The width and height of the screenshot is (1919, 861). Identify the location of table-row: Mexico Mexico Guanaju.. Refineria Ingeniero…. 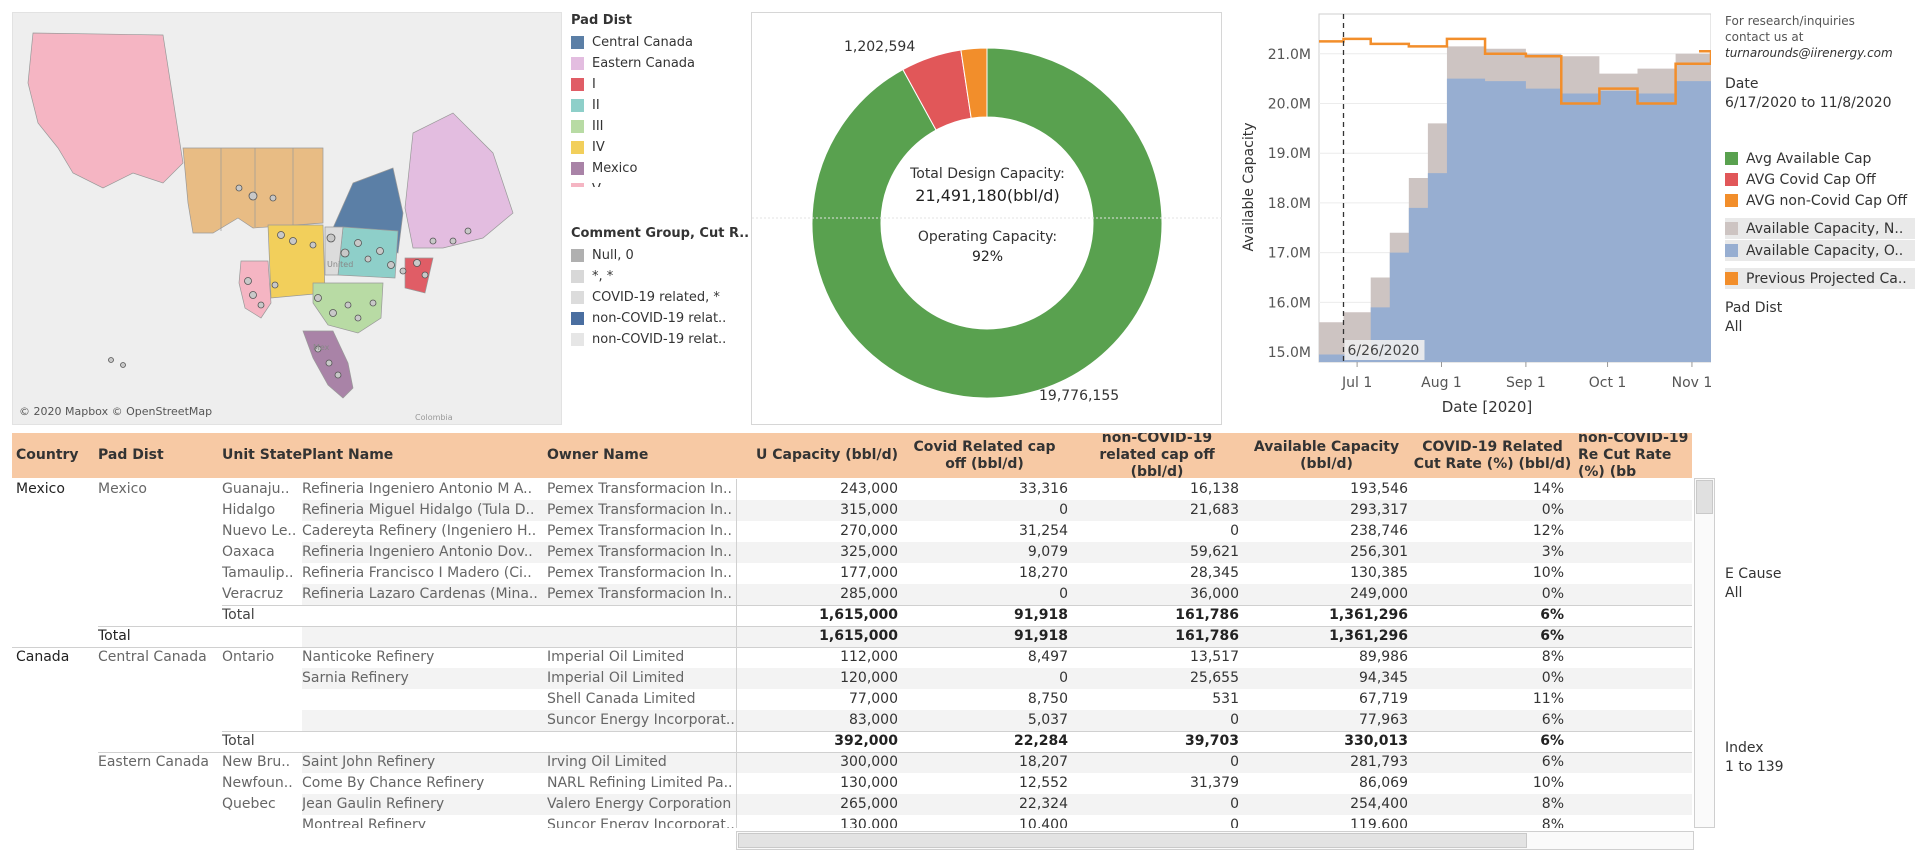
(852, 489).